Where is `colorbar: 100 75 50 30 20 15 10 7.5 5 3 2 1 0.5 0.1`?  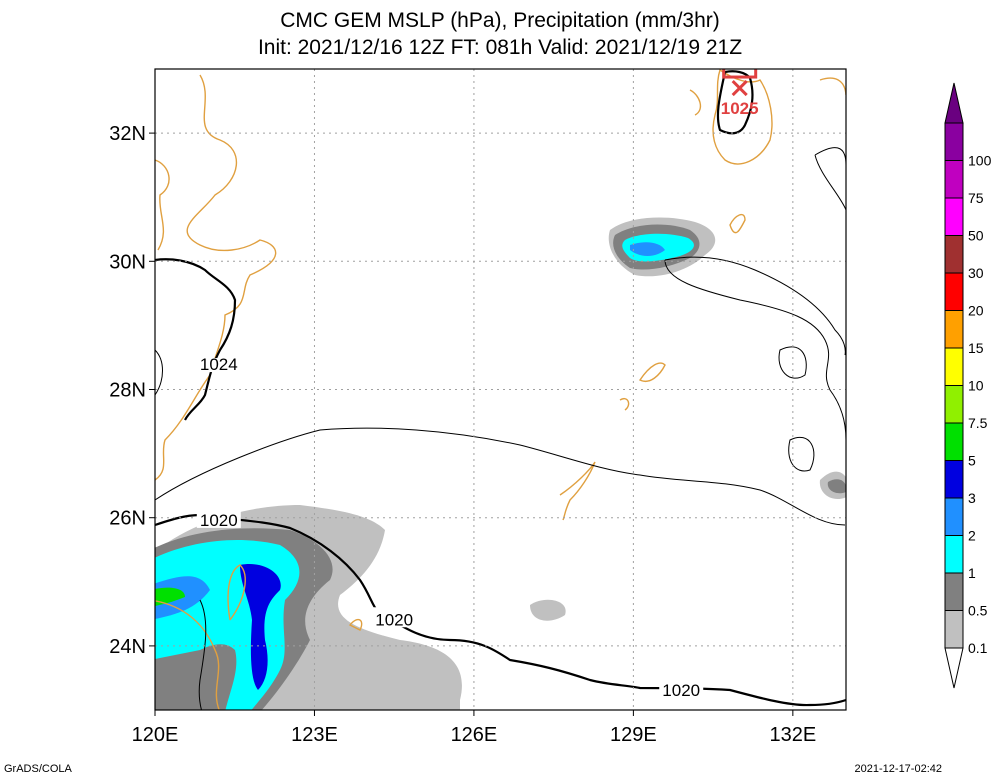
colorbar: 100 75 50 30 20 15 10 7.5 5 3 2 1 0.5 0.1 is located at coordinates (968, 385).